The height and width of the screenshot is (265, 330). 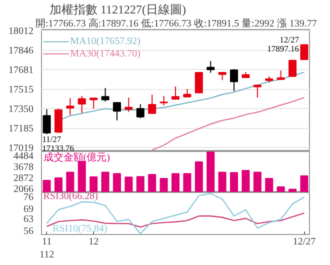 I want to click on annotation: 11/27 17133.76, so click(x=58, y=144).